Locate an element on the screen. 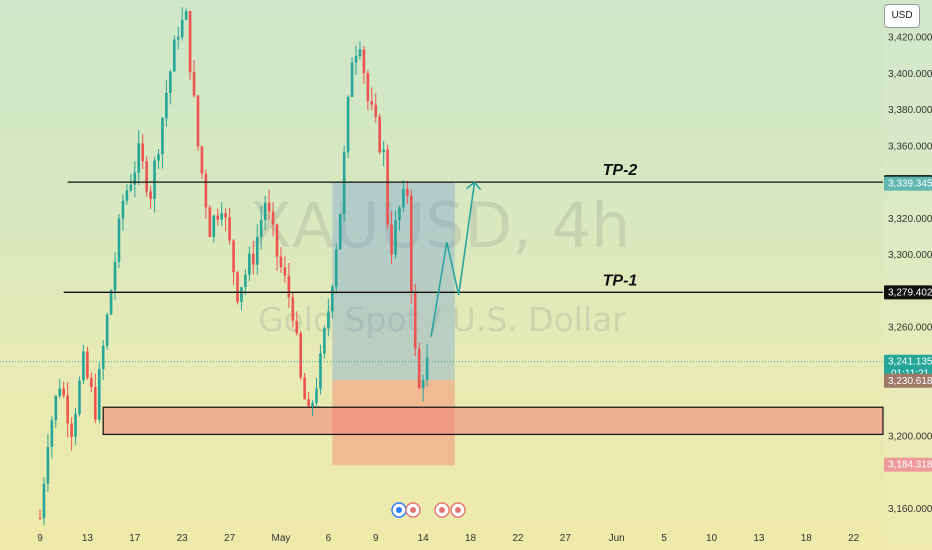  x-tick-label: 22 is located at coordinates (518, 538).